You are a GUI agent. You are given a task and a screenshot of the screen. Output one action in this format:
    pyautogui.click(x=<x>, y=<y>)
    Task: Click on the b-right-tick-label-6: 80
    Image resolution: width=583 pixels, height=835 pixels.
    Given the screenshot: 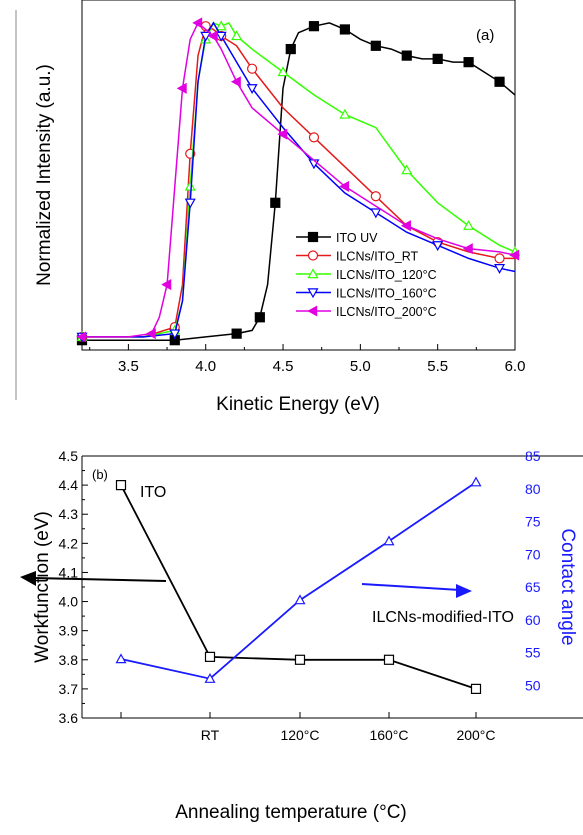 What is the action you would take?
    pyautogui.click(x=533, y=489)
    